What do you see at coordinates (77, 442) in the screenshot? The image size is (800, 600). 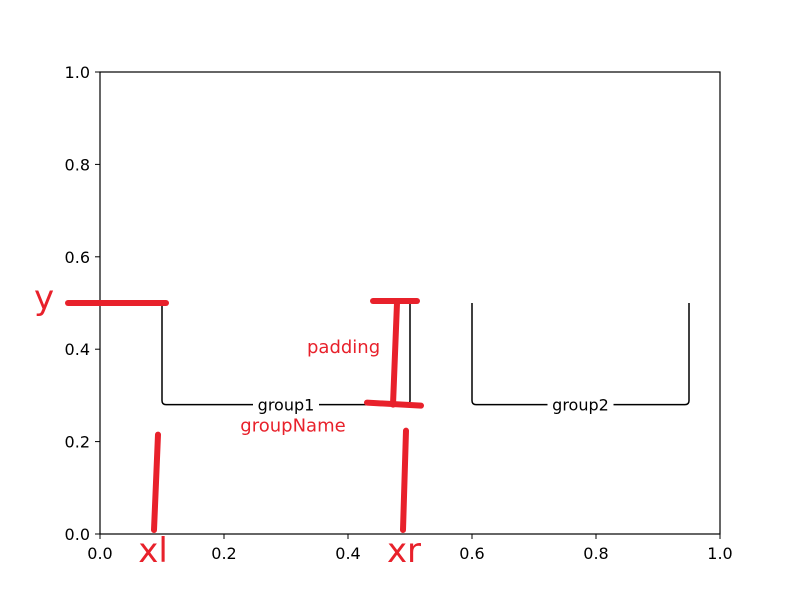 I see `y-tick-label: 0.2` at bounding box center [77, 442].